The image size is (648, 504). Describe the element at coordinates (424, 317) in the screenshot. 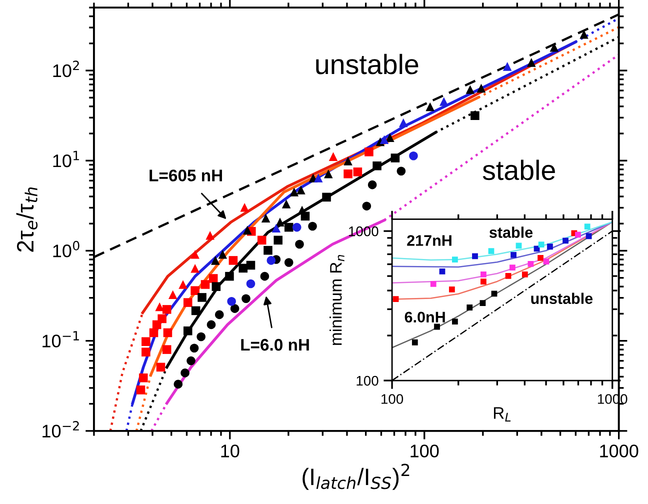

I see `annotation: 6.0nH` at that location.